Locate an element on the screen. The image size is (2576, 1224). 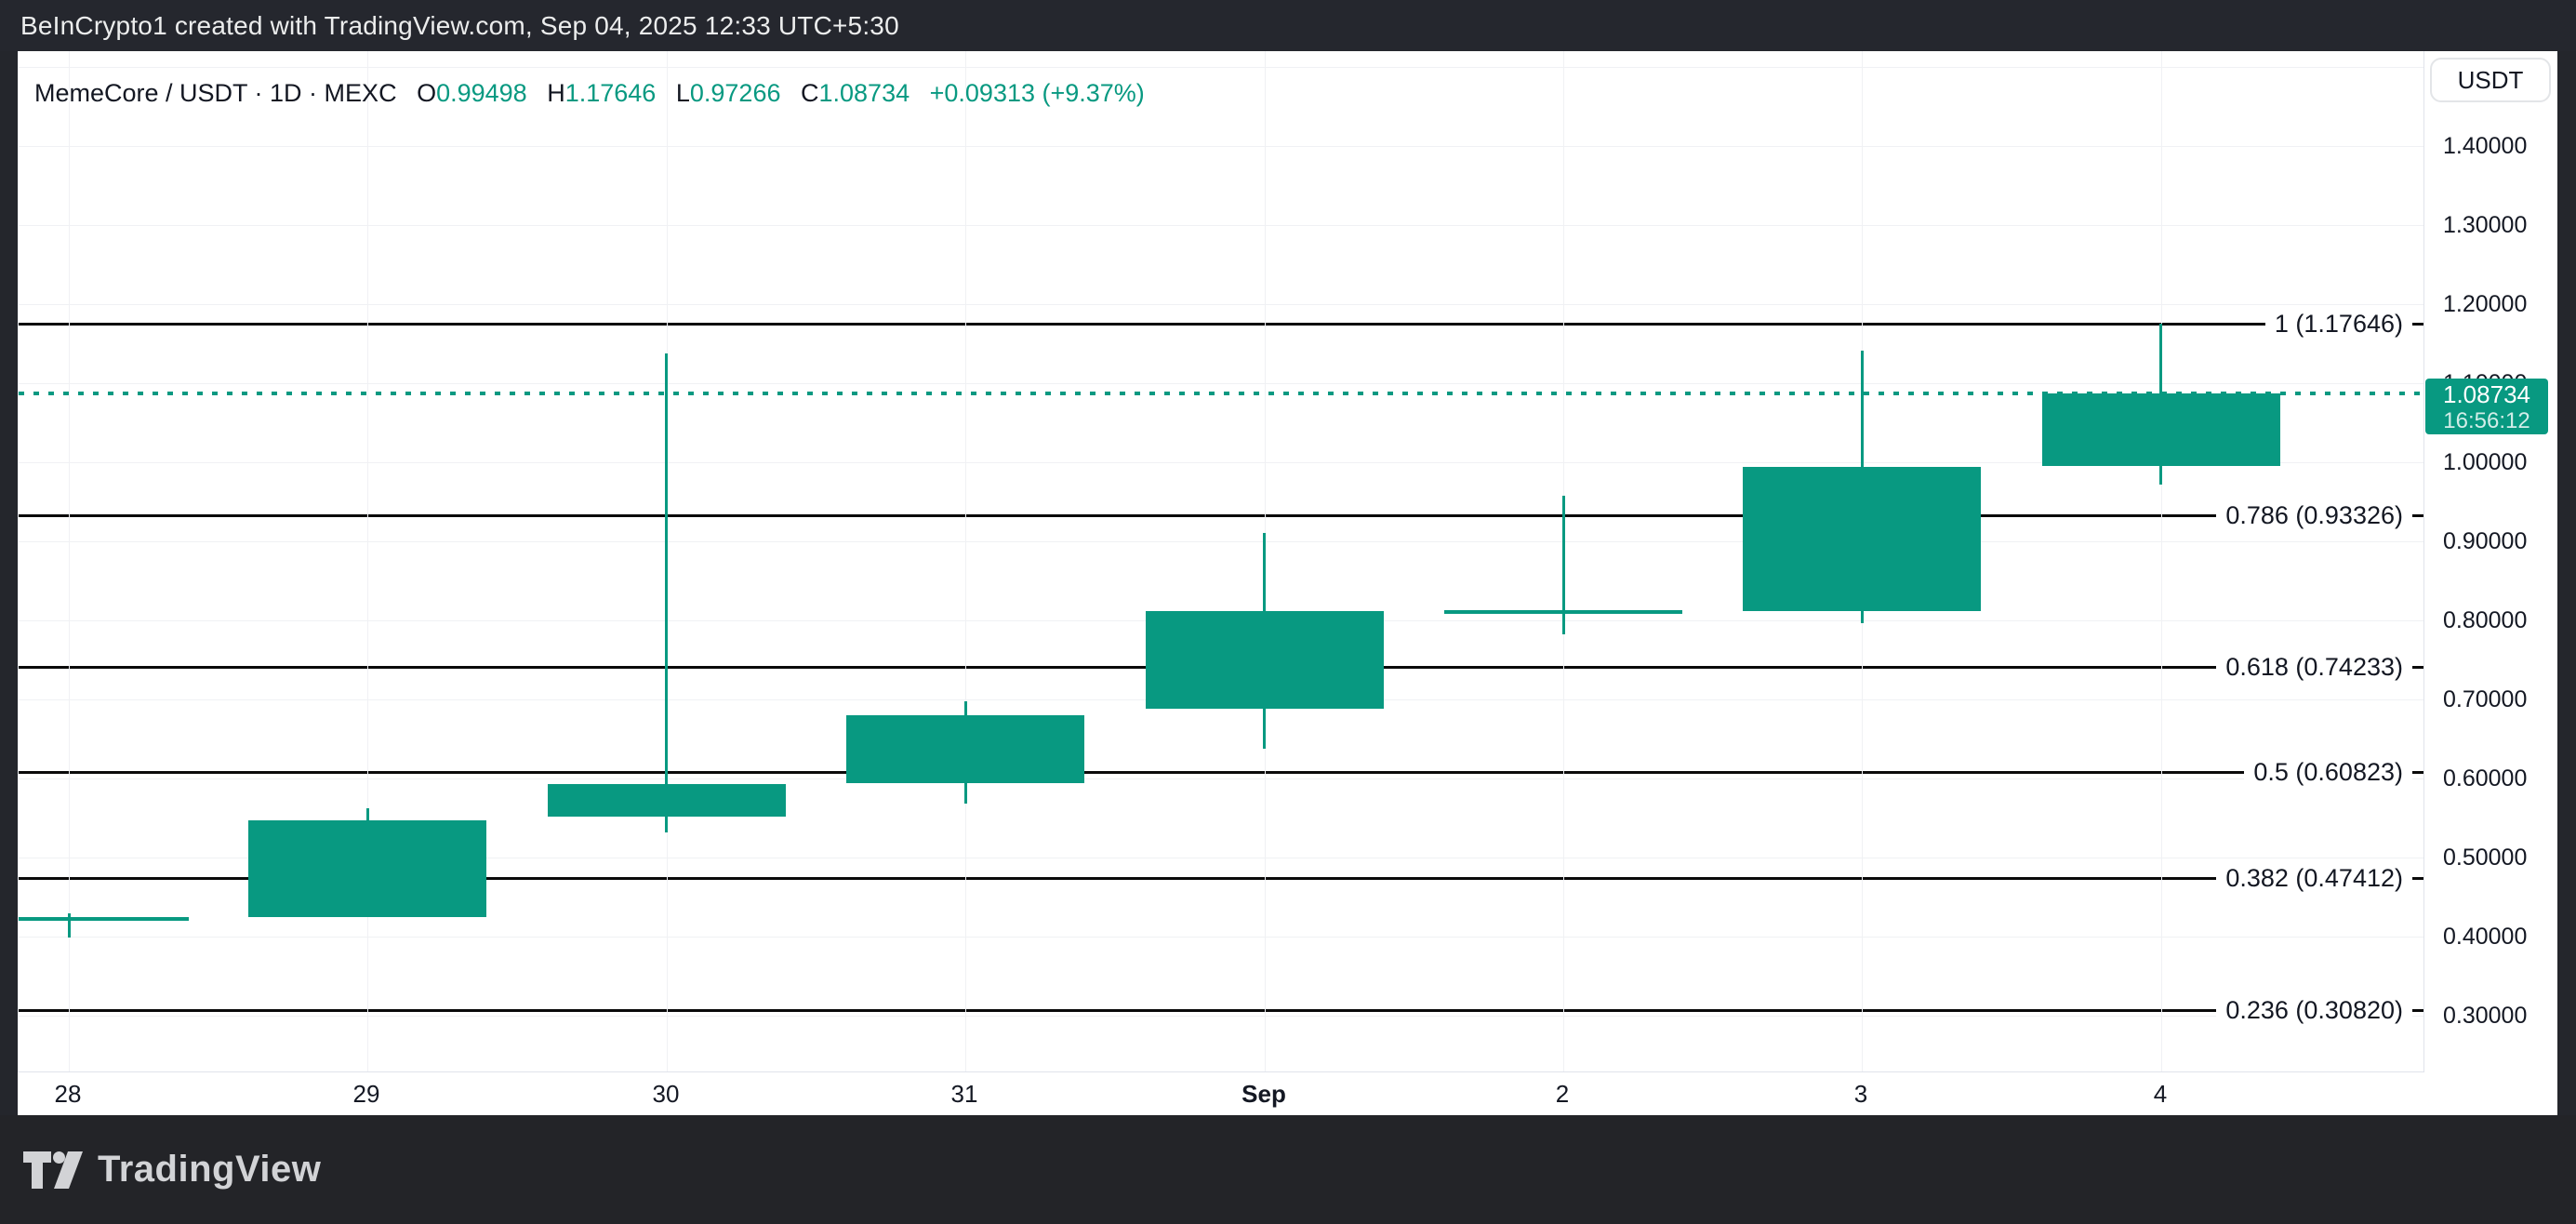
time-axis-label-31: 31 is located at coordinates (964, 1094).